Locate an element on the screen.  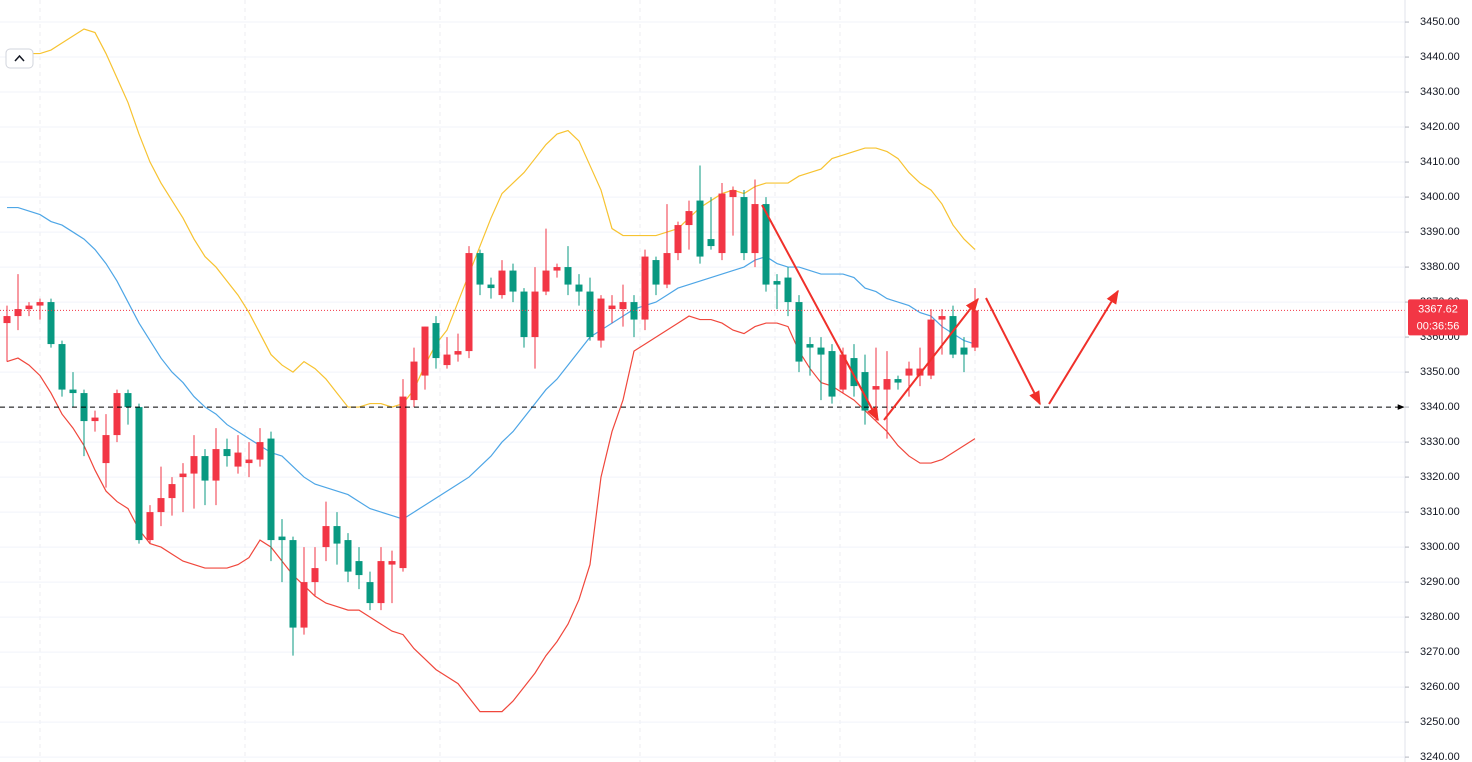
button-frame is located at coordinates (19, 58).